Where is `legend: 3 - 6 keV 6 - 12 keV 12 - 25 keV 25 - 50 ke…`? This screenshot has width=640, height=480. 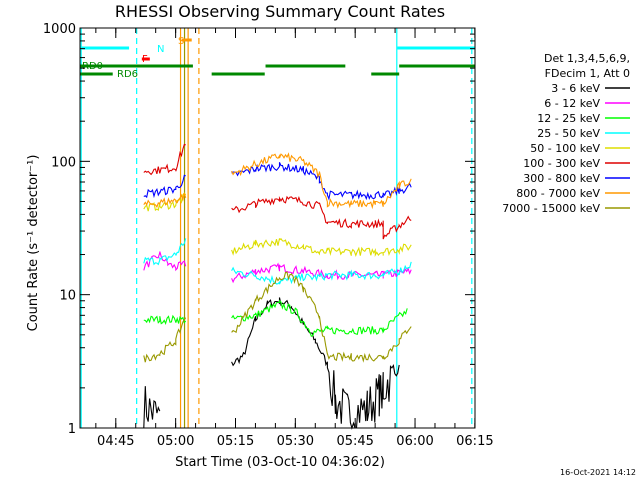
legend: 3 - 6 keV 6 - 12 keV 12 - 25 keV 25 - 50 ke… is located at coordinates (566, 148).